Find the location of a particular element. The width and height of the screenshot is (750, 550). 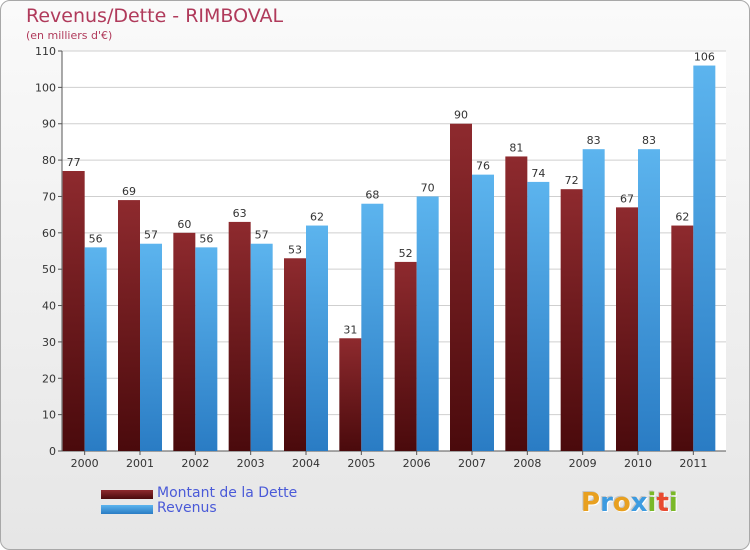

data-label-dette: 77 is located at coordinates (74, 162).